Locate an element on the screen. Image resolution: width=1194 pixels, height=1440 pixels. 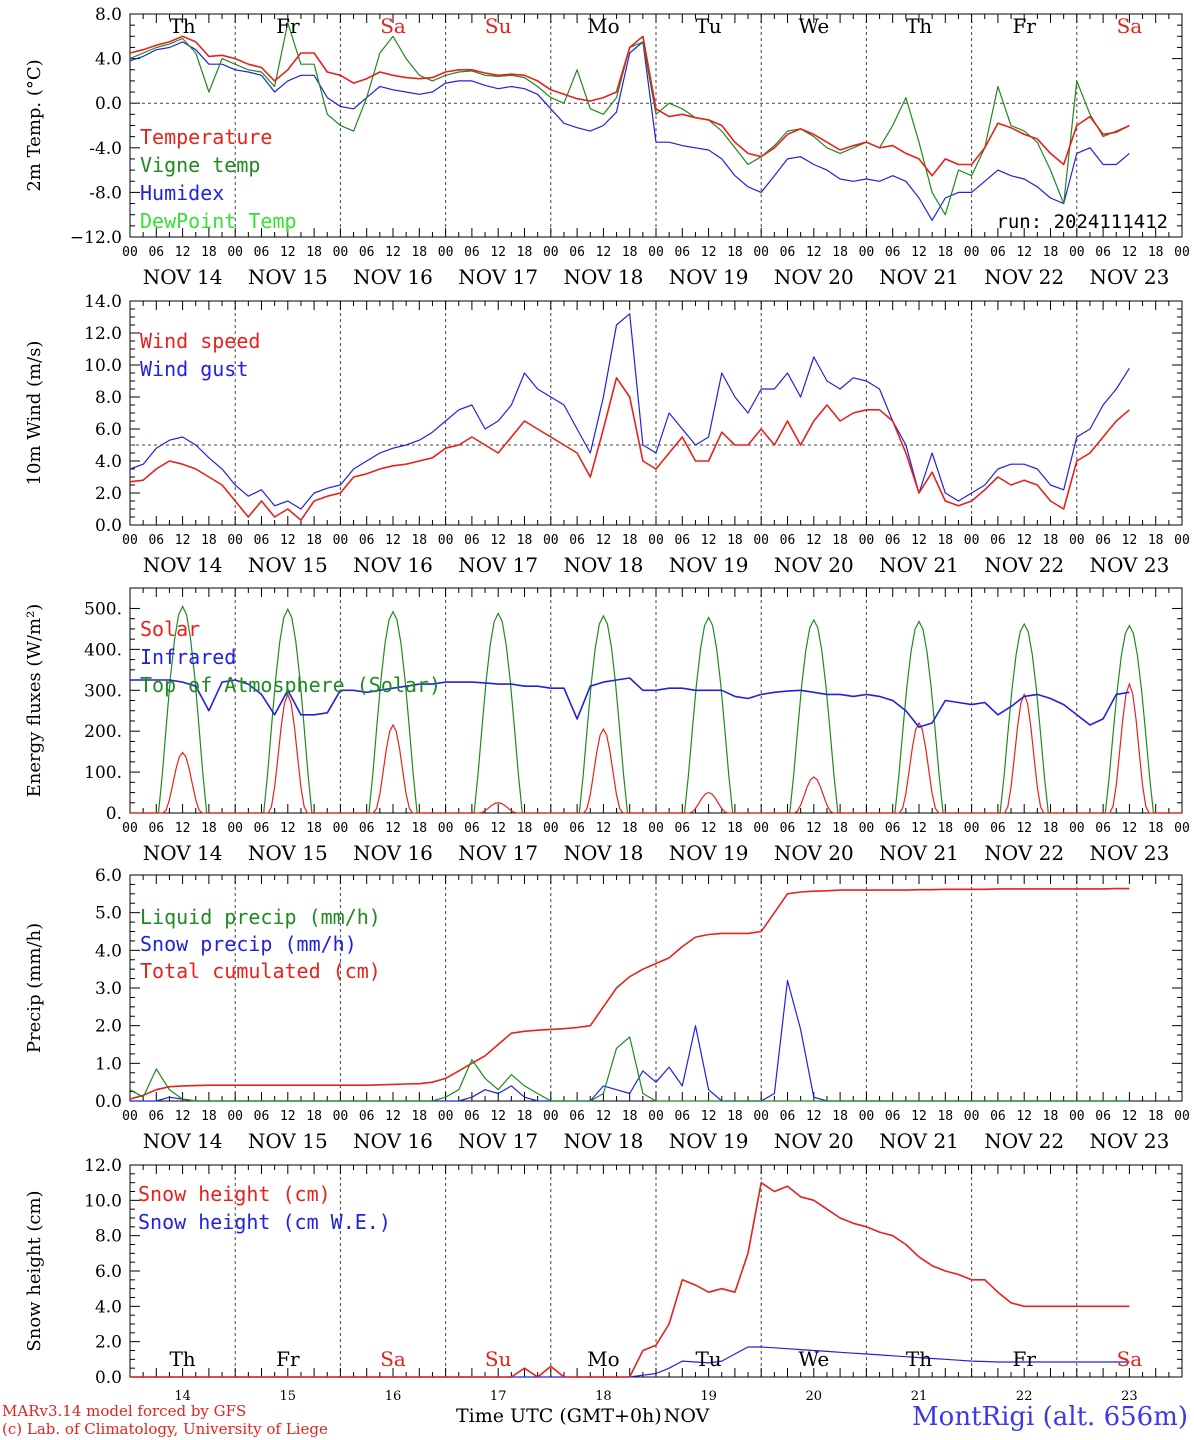
date-label: NOV 20 is located at coordinates (814, 1141).